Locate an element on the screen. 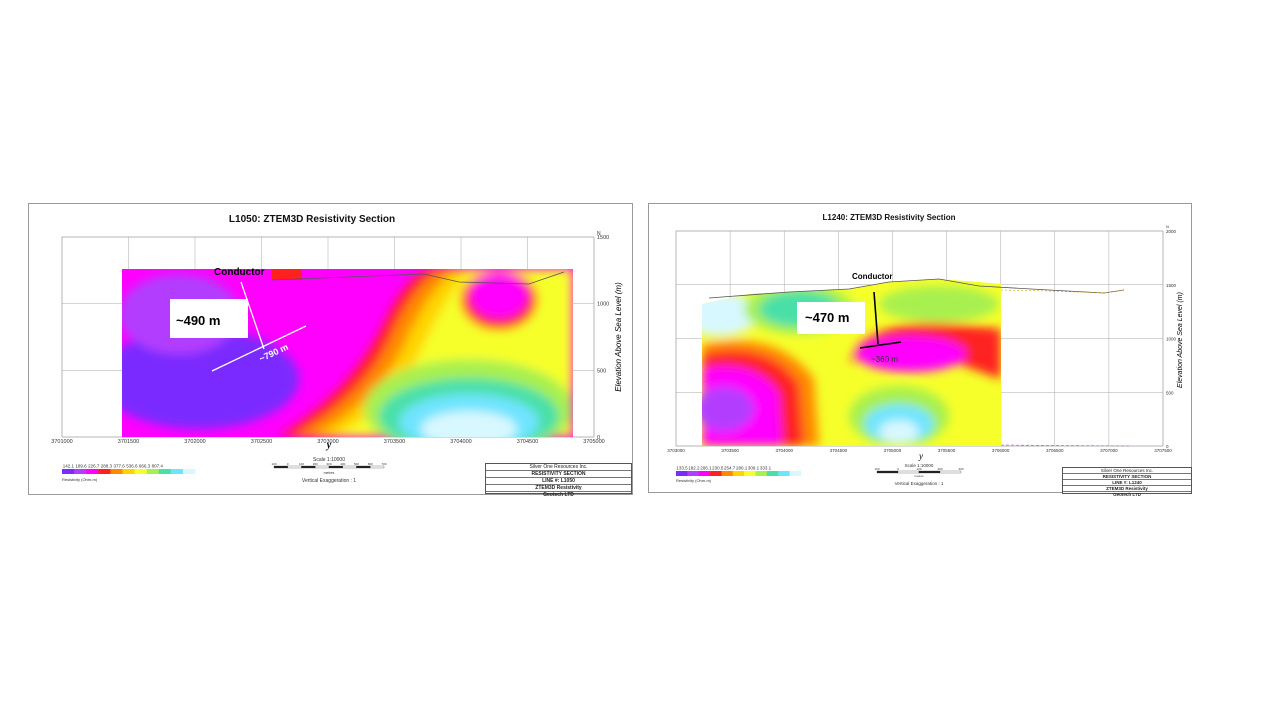 The image size is (1280, 720). x-tick-label: 3701000 is located at coordinates (61, 442).